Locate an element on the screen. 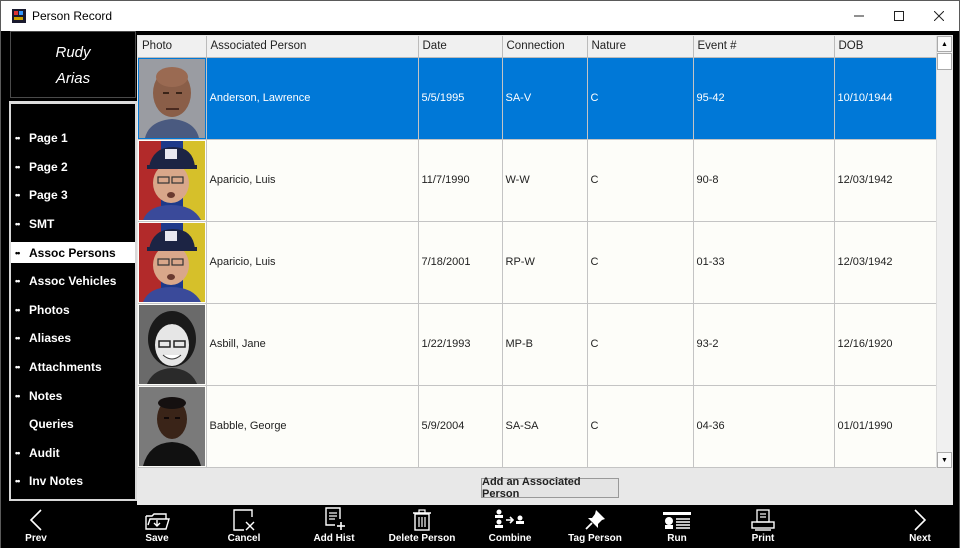 The image size is (960, 548). photo-anderson is located at coordinates (172, 98).